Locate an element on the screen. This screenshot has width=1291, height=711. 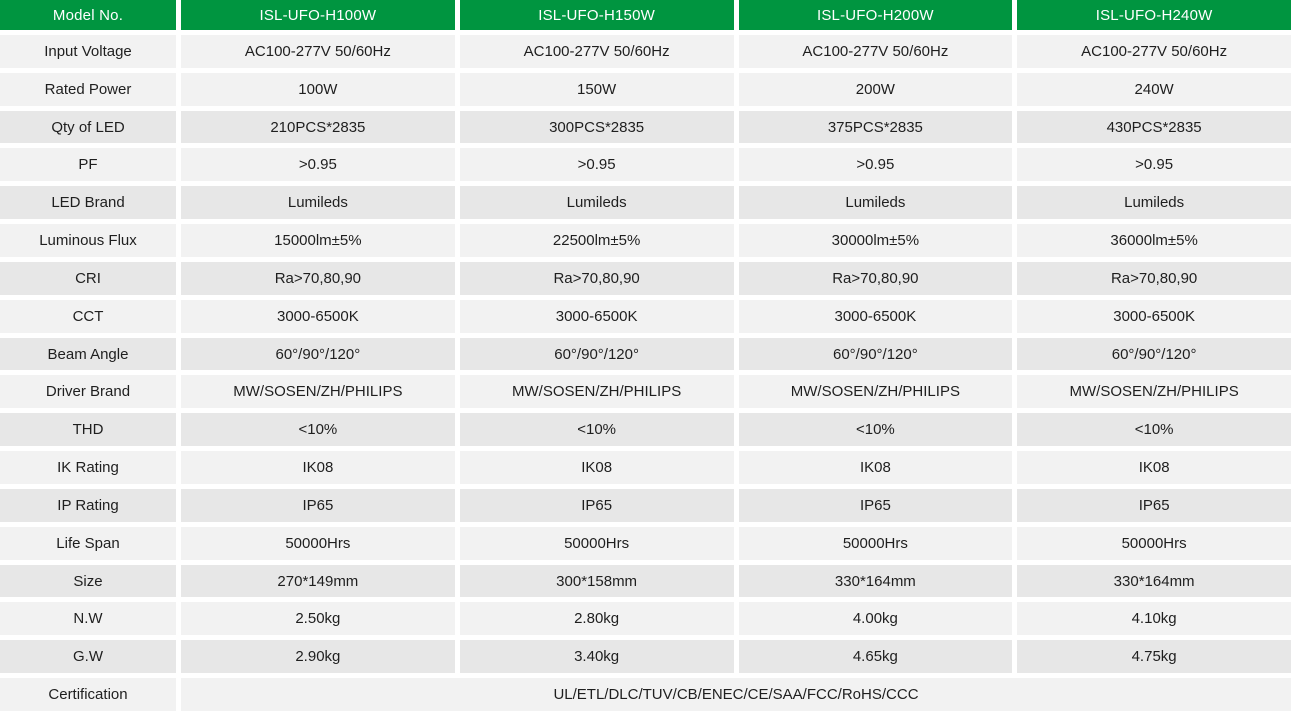
value-cell: 2.50kg is located at coordinates (318, 619).